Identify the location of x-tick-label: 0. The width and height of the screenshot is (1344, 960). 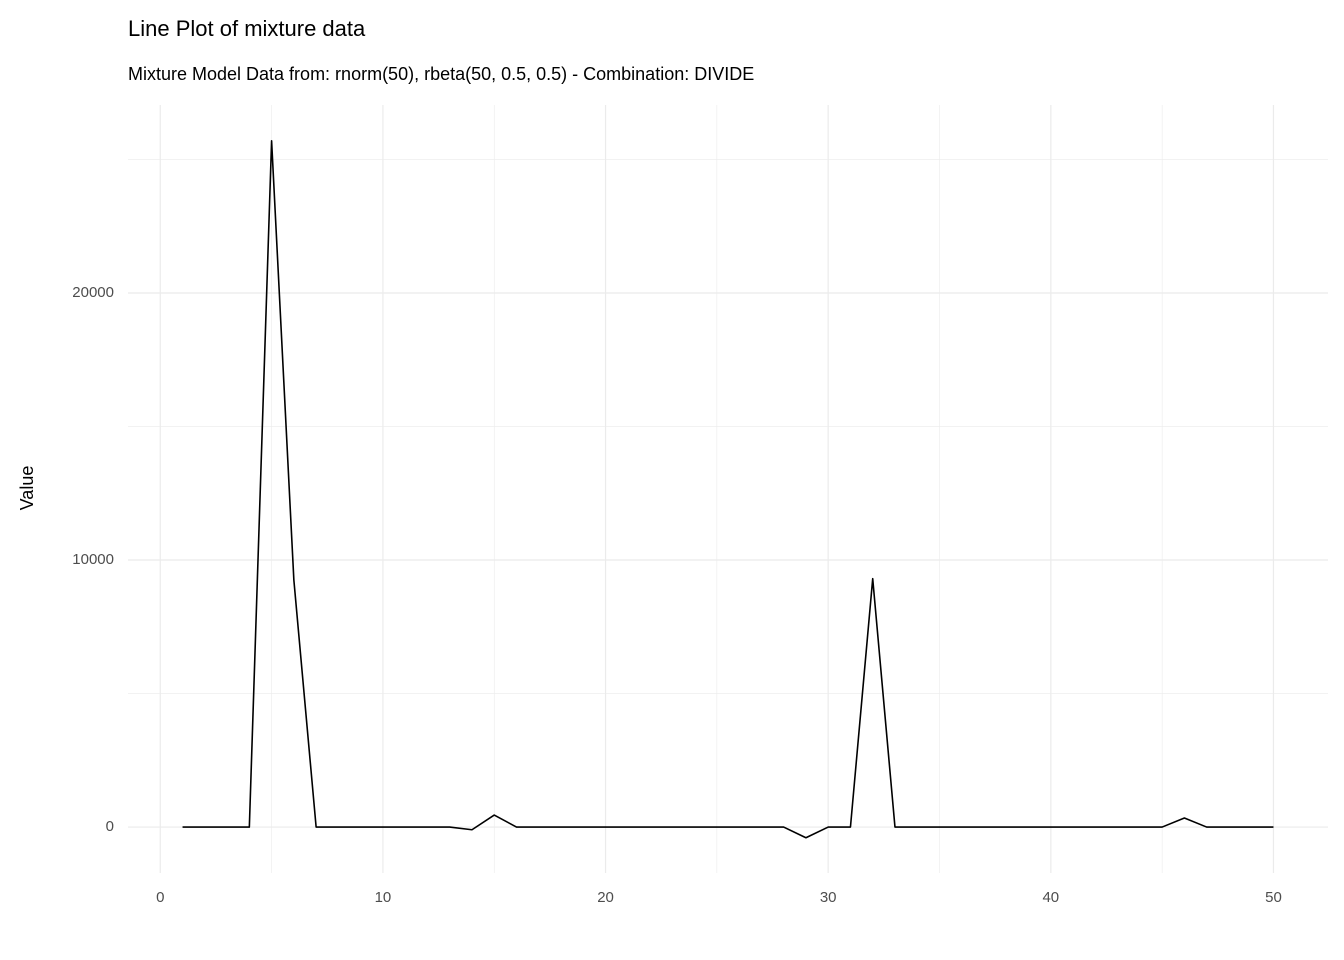
(160, 897).